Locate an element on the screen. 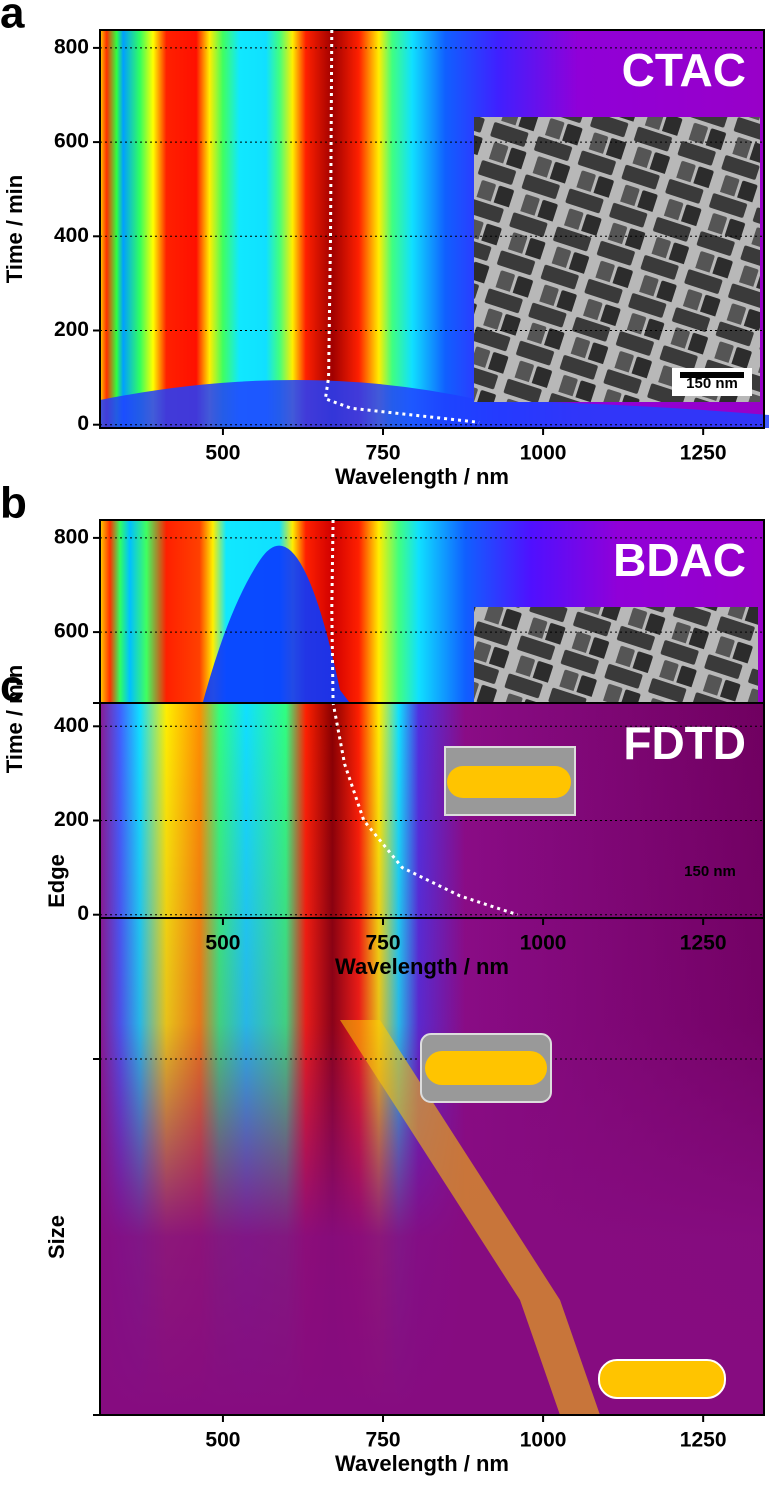  panel-title: FDTD is located at coordinates (684, 743).